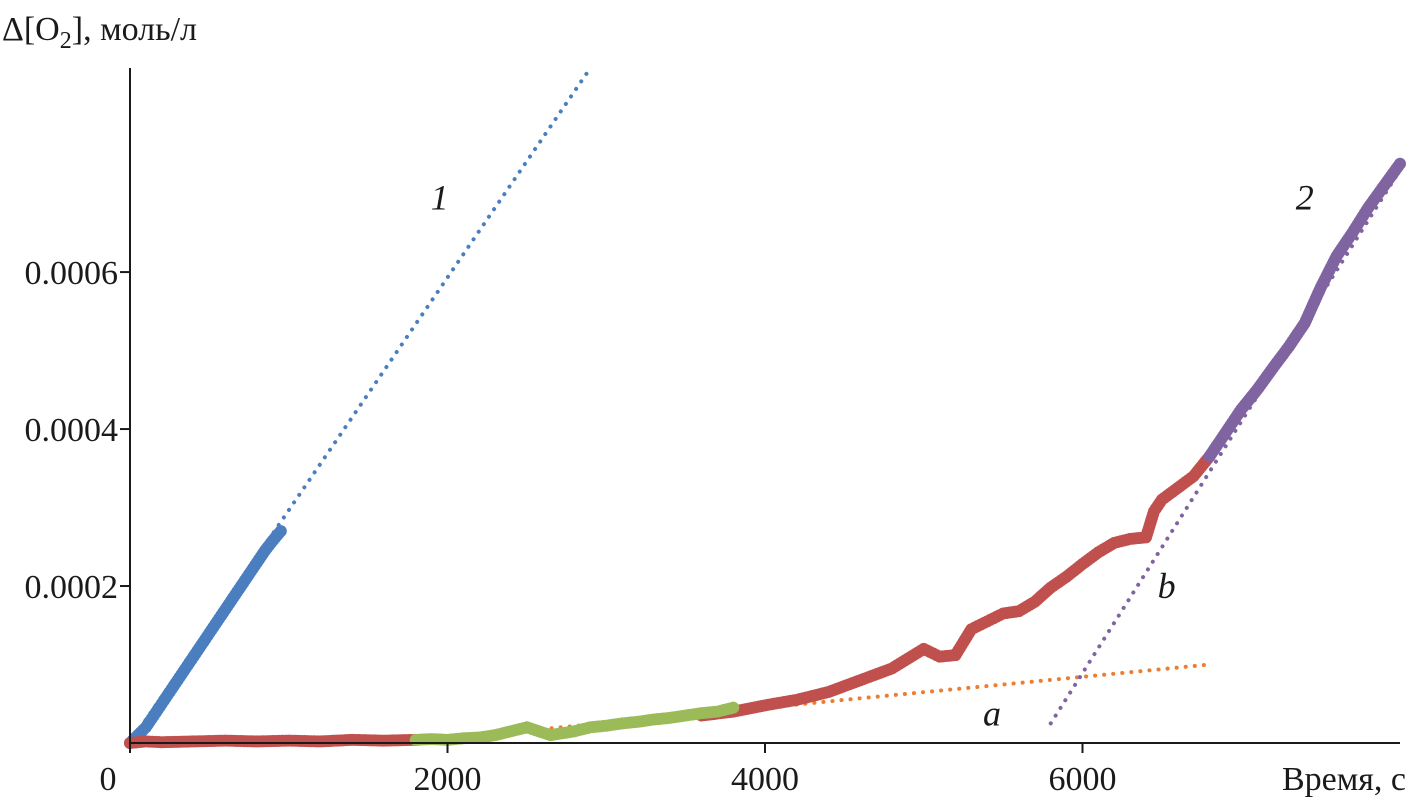 This screenshot has width=1416, height=804. Describe the element at coordinates (72, 587) in the screenshot. I see `y-tick-label: 0.0002` at that location.